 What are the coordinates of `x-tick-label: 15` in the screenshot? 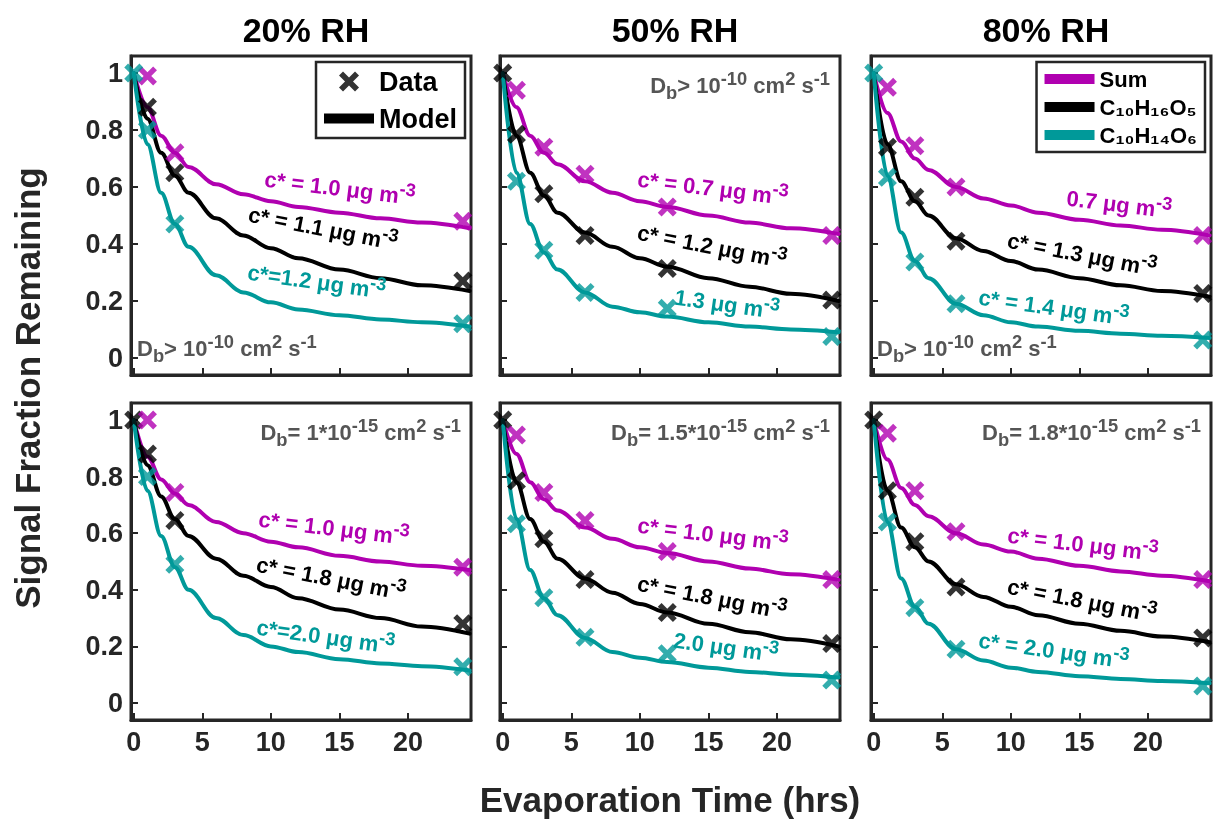 It's located at (339, 741).